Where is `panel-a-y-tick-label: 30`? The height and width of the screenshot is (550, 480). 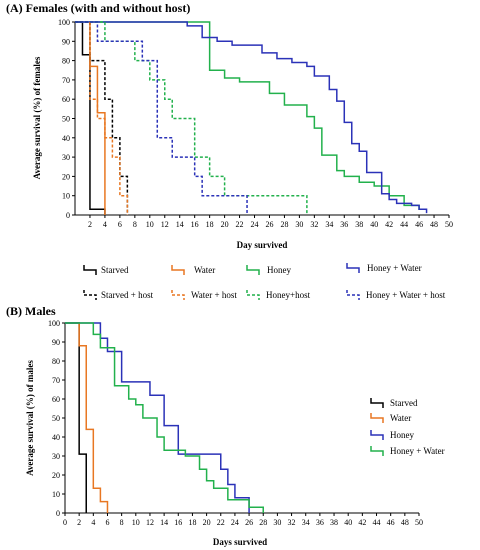
panel-a-y-tick-label: 30 is located at coordinates (66, 157).